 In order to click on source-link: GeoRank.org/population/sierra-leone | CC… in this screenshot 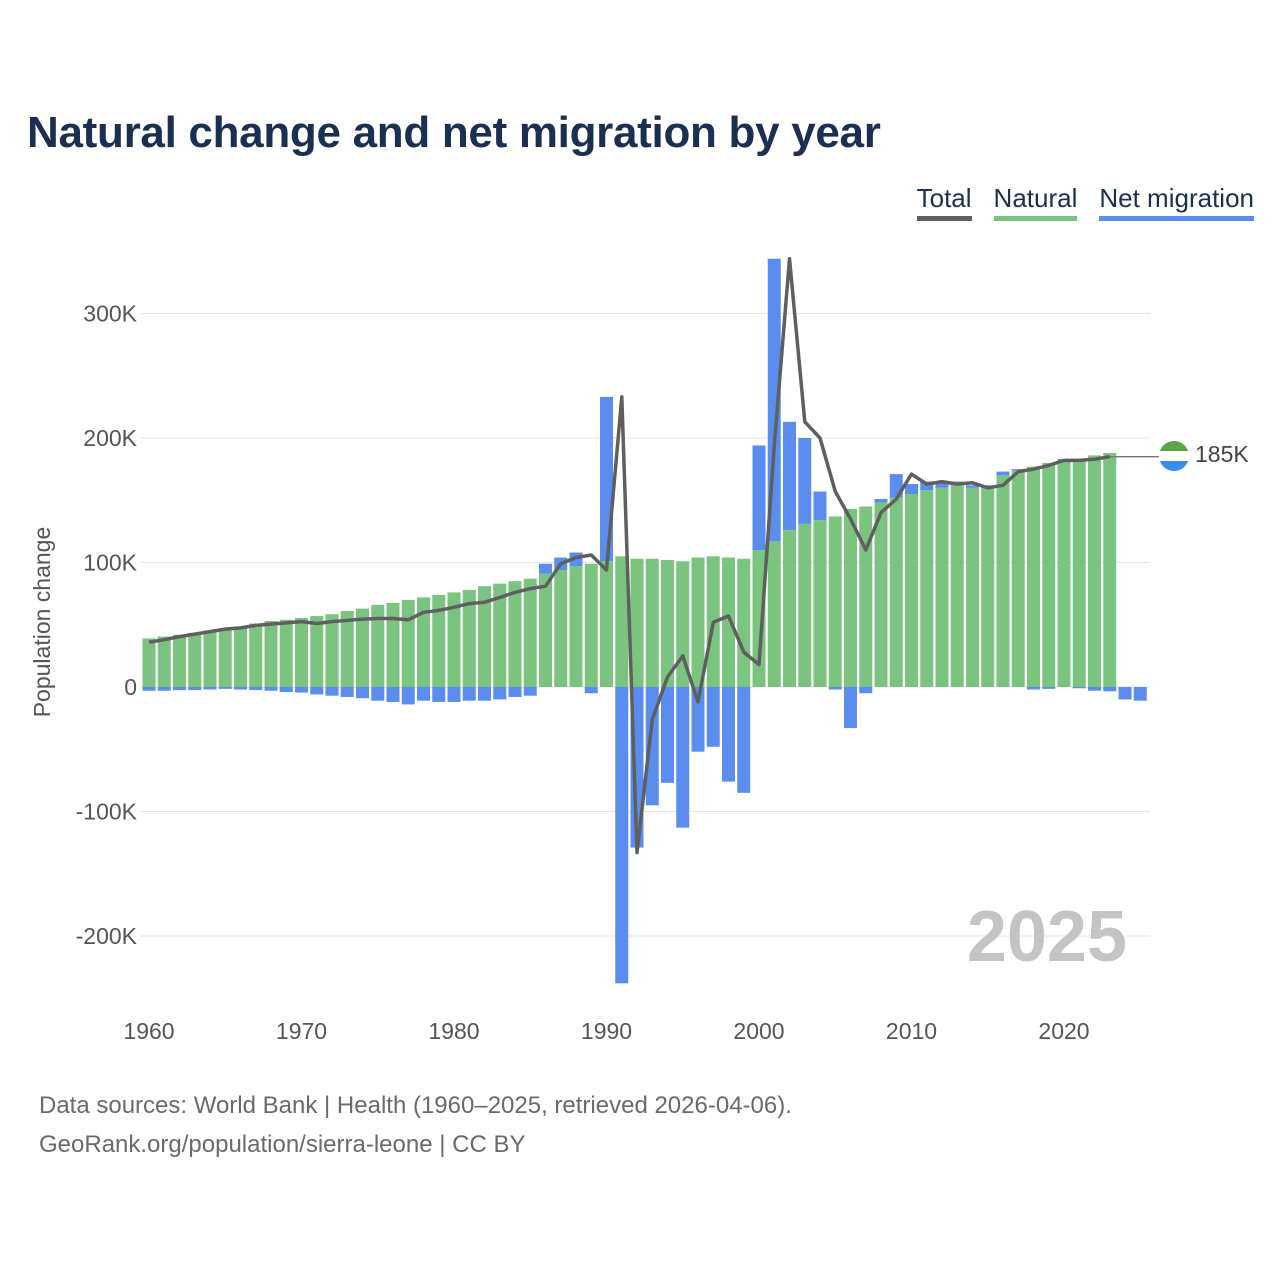, I will do `click(282, 1144)`.